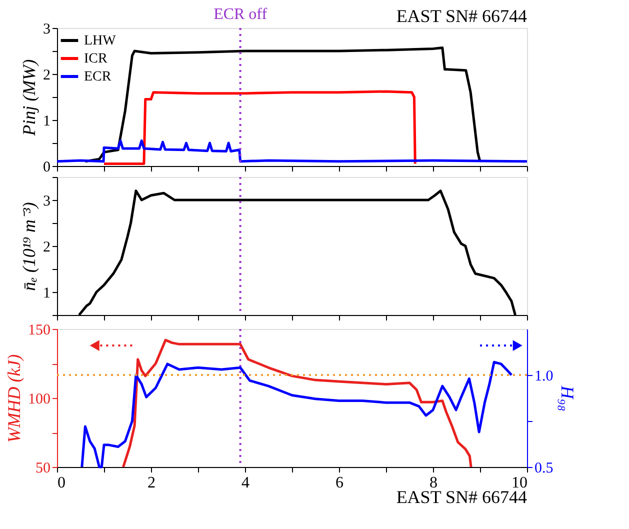 This screenshot has height=529, width=629. I want to click on y-axis-title: n̄ₑ (10¹⁹ m⁻³), so click(29, 246).